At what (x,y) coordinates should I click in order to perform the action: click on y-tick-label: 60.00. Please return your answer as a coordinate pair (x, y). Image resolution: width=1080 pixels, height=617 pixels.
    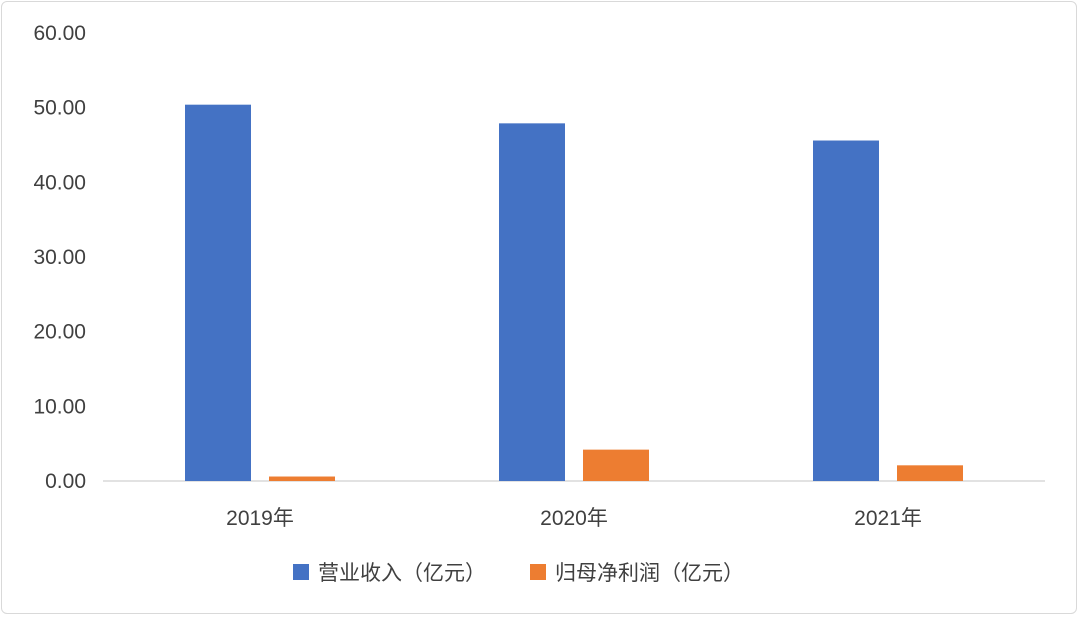
    Looking at the image, I should click on (59, 33).